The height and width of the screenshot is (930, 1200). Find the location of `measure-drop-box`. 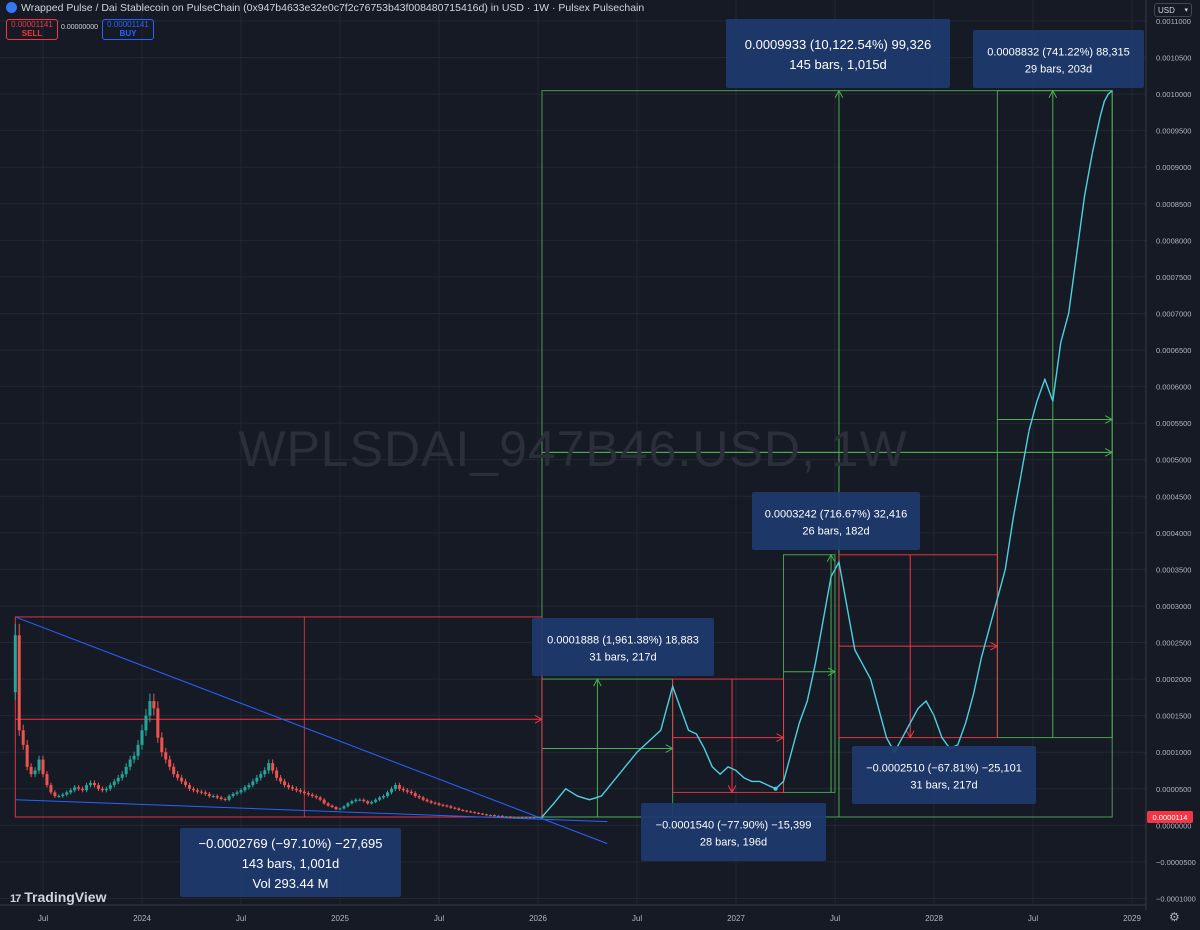

measure-drop-box is located at coordinates (728, 735).